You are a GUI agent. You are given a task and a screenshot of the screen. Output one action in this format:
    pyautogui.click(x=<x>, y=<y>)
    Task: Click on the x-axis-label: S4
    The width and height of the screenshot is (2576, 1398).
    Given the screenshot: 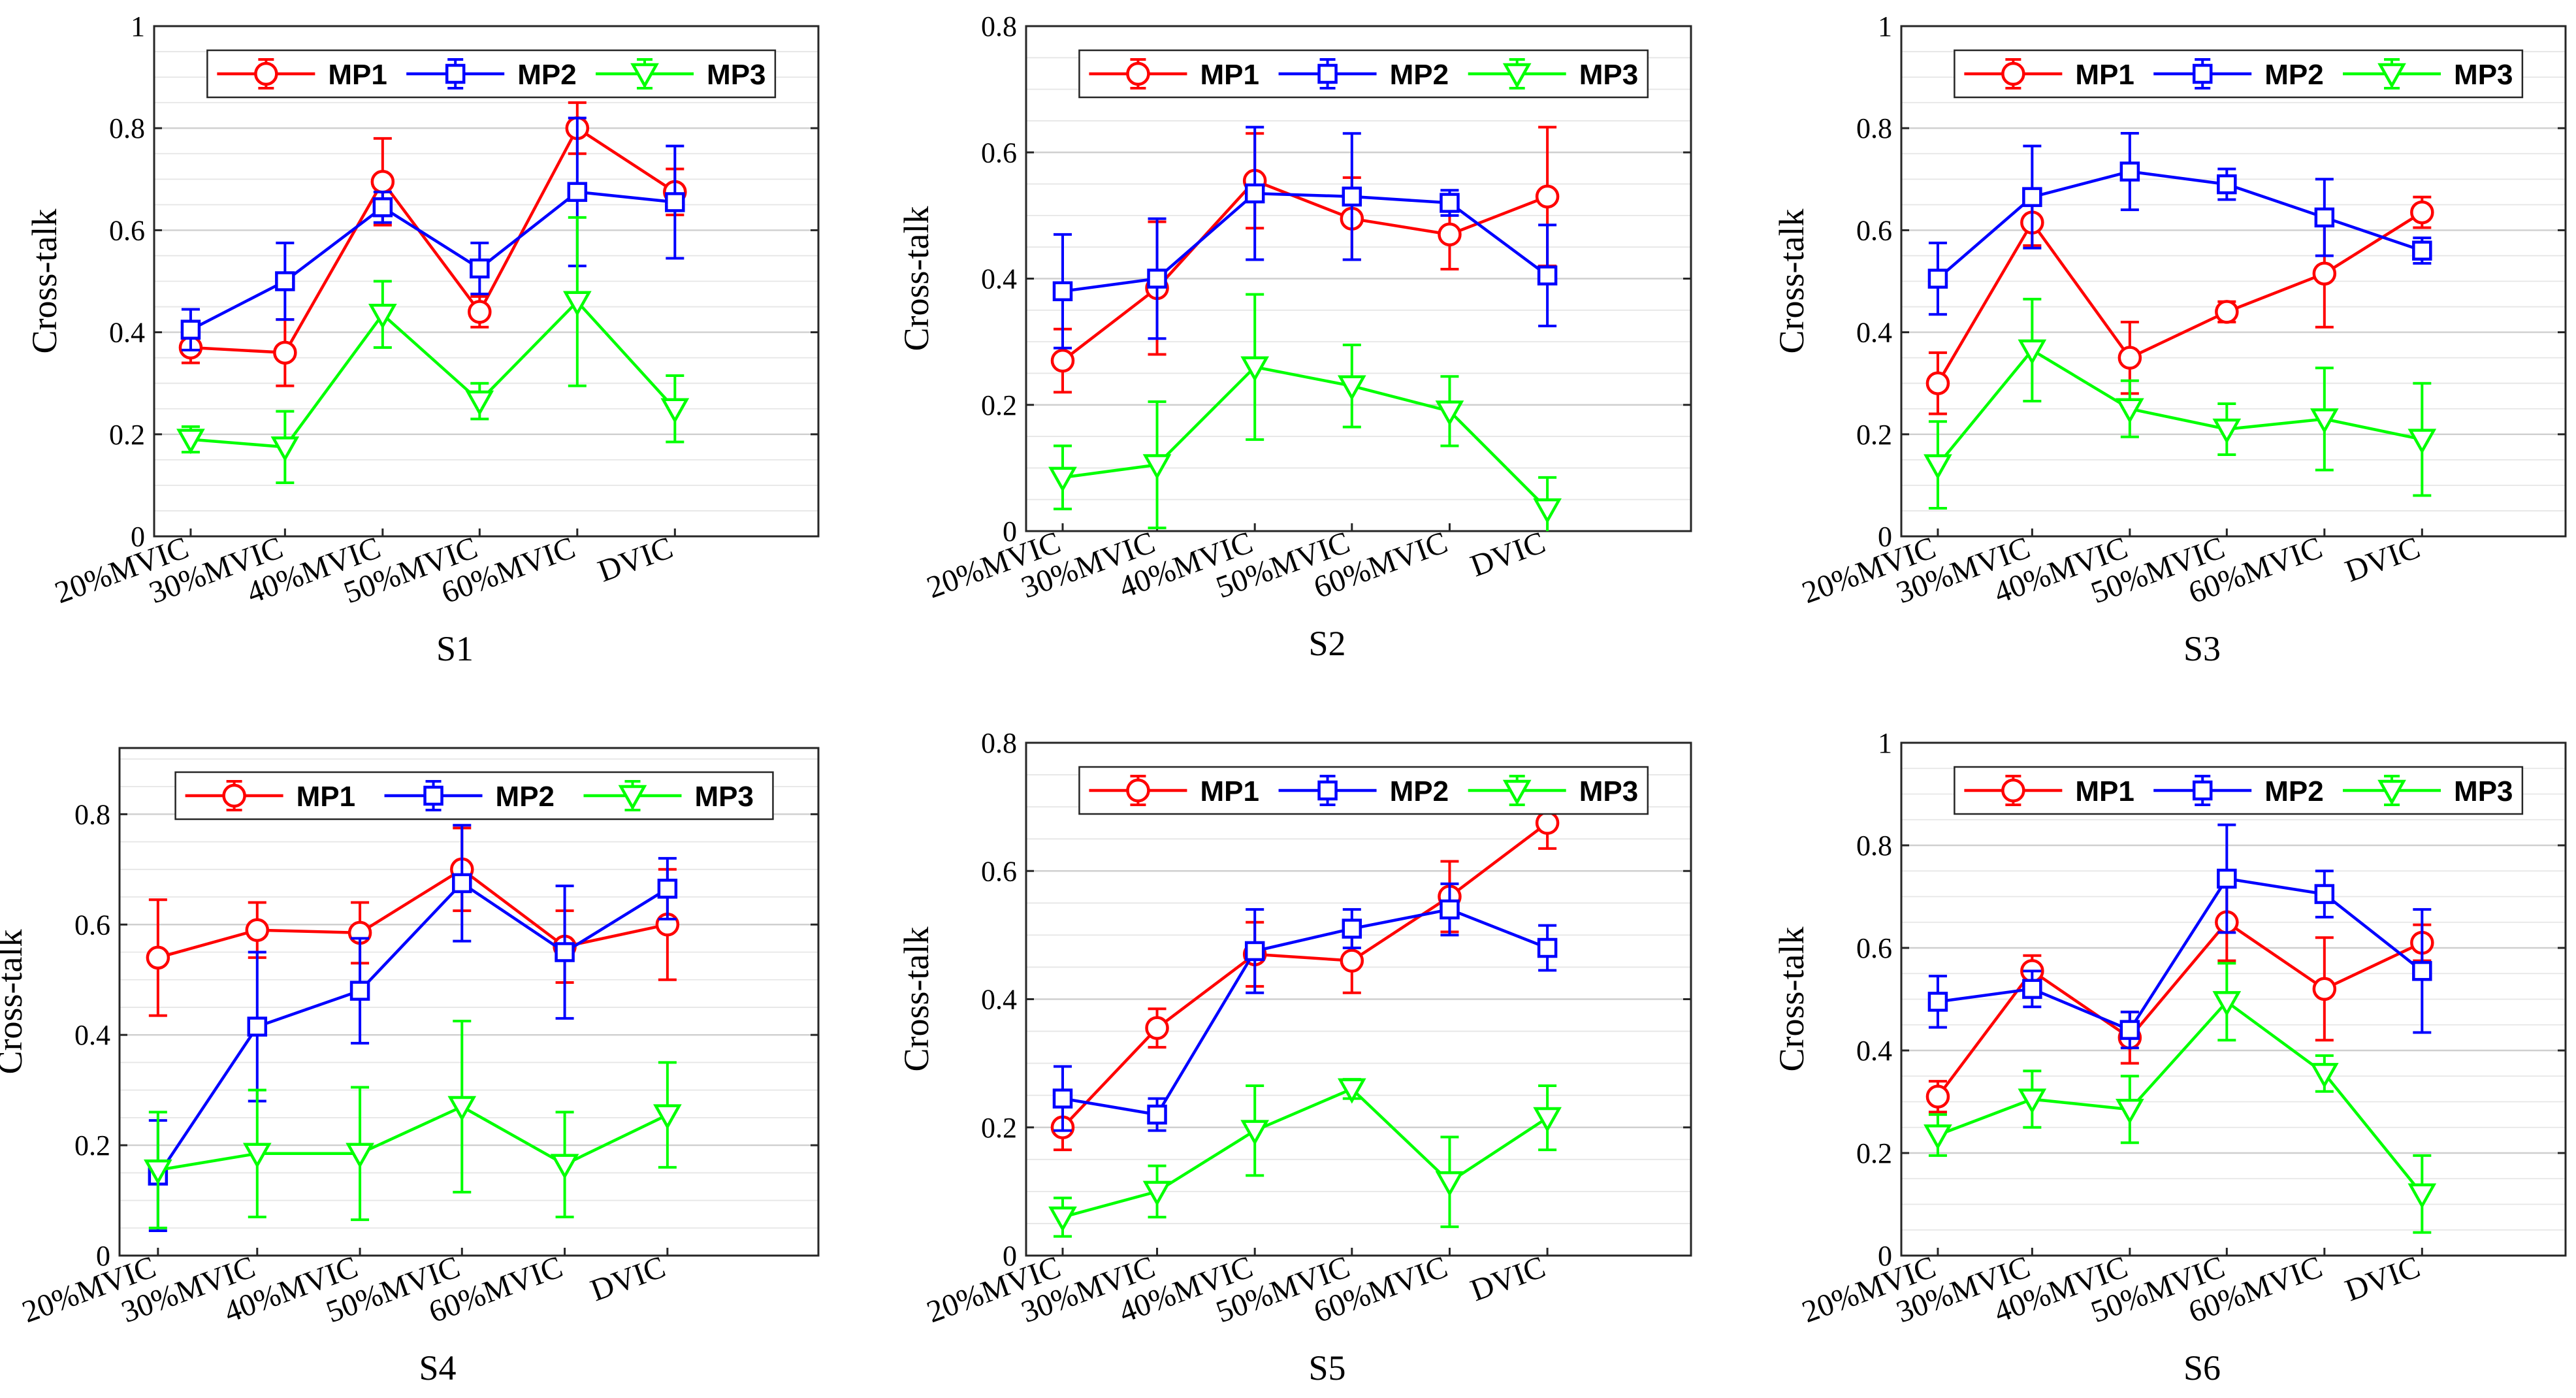 What is the action you would take?
    pyautogui.click(x=437, y=1368)
    